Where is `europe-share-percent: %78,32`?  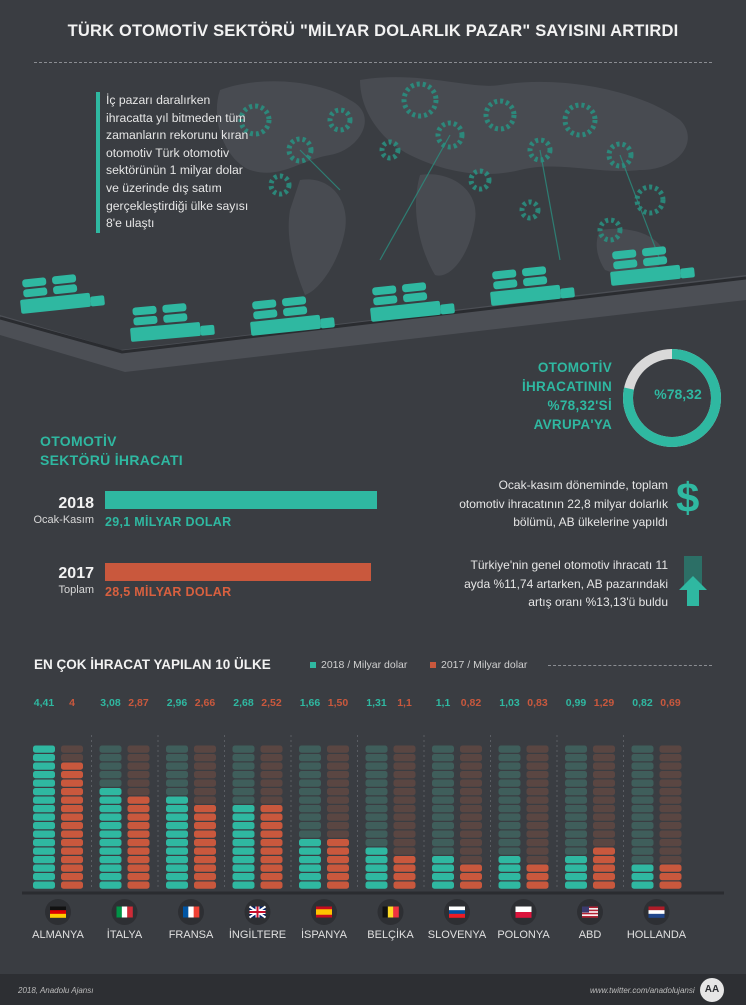 europe-share-percent: %78,32 is located at coordinates (678, 394).